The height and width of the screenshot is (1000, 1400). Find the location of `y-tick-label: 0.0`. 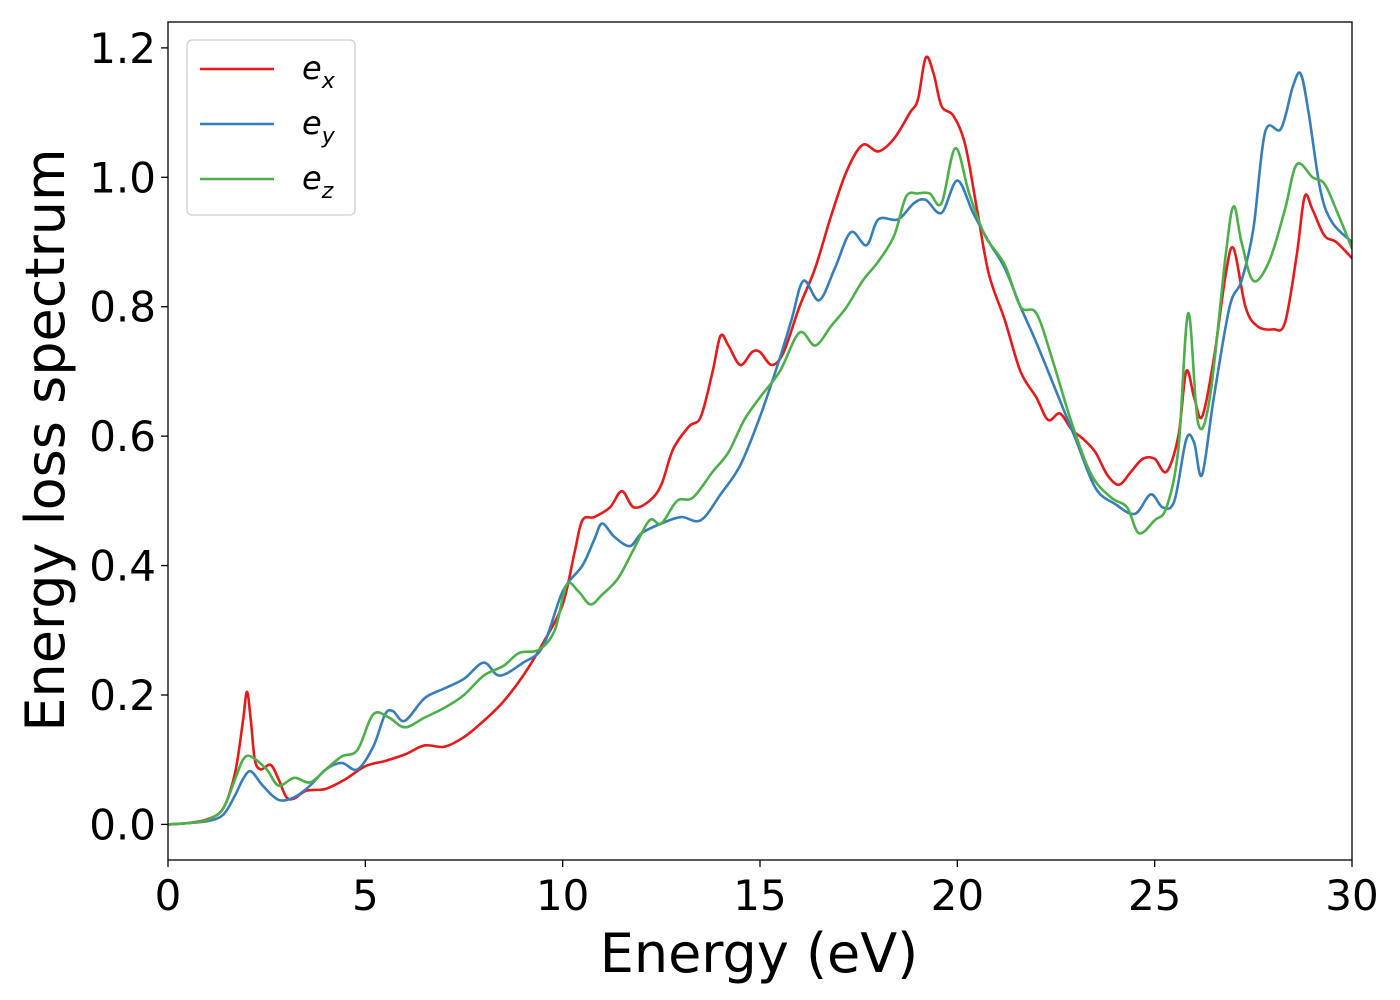

y-tick-label: 0.0 is located at coordinates (122, 824).